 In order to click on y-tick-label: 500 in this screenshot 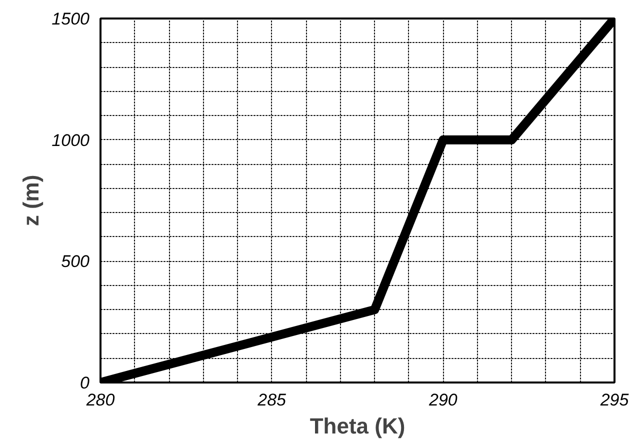, I will do `click(75, 262)`.